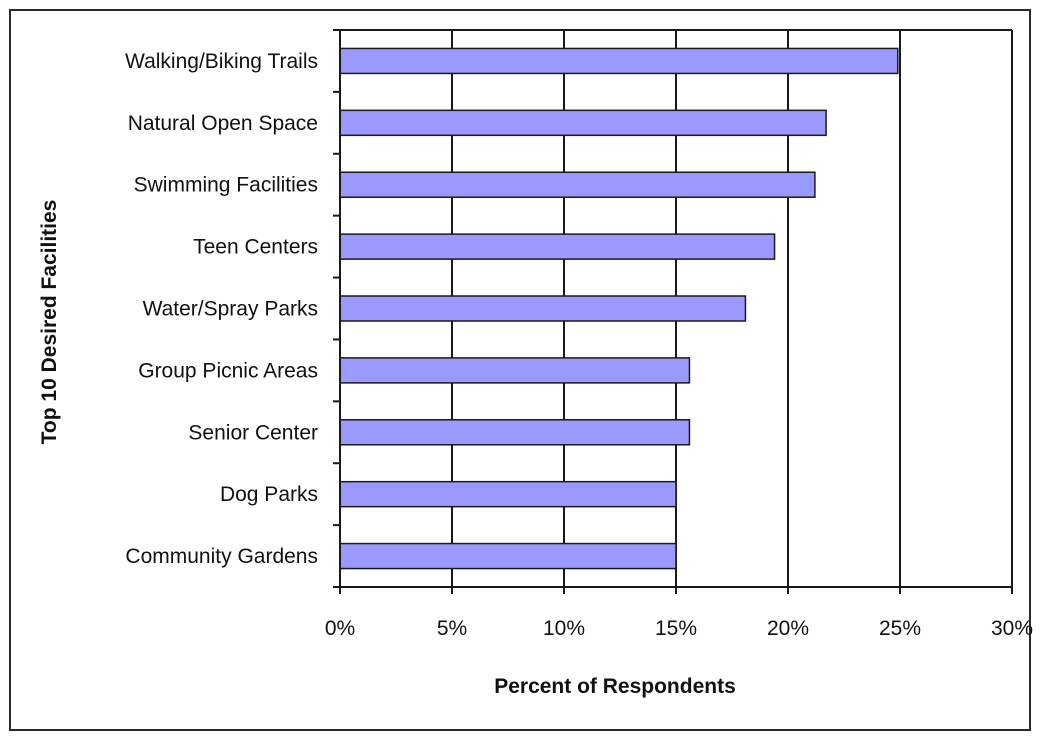 The width and height of the screenshot is (1042, 738). What do you see at coordinates (340, 628) in the screenshot?
I see `x-tick-label: 0%` at bounding box center [340, 628].